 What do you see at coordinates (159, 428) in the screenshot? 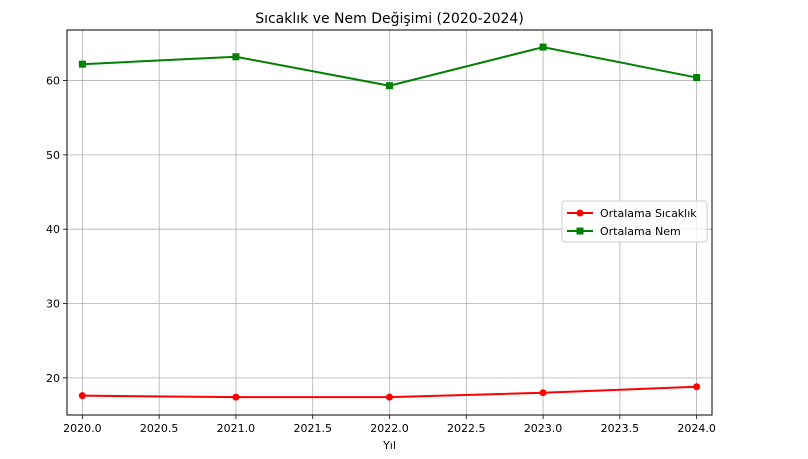
I see `x-tick-label: 2020.5` at bounding box center [159, 428].